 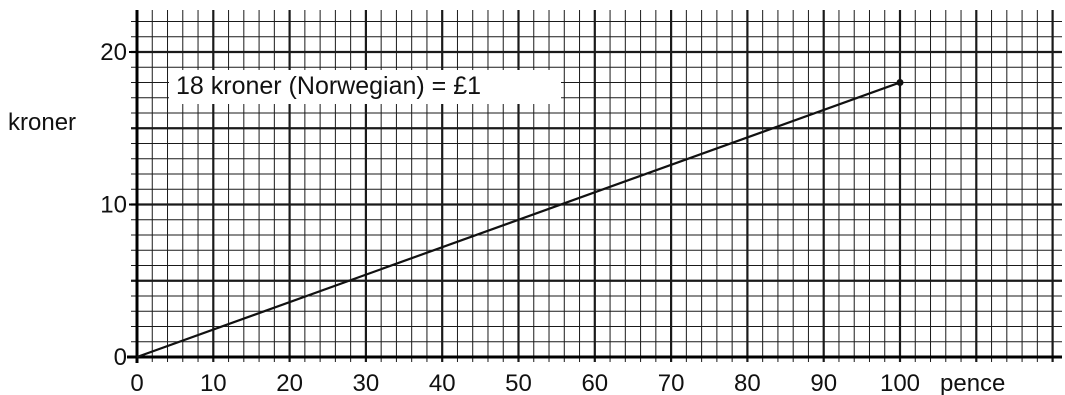 I want to click on x-axis-label: pence, so click(x=972, y=382).